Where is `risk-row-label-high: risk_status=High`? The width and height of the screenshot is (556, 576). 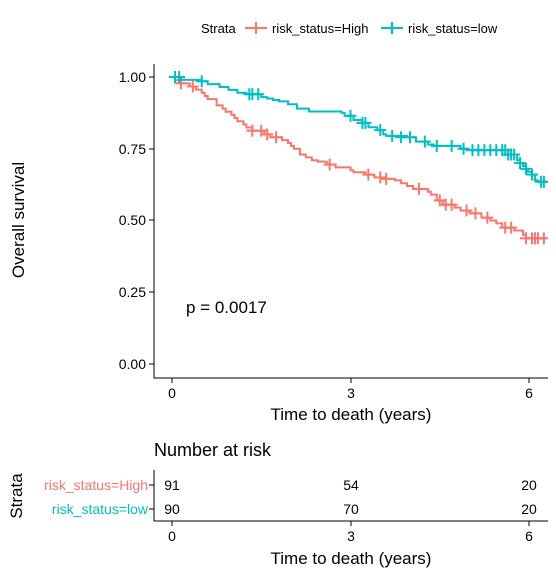 risk-row-label-high: risk_status=High is located at coordinates (96, 485).